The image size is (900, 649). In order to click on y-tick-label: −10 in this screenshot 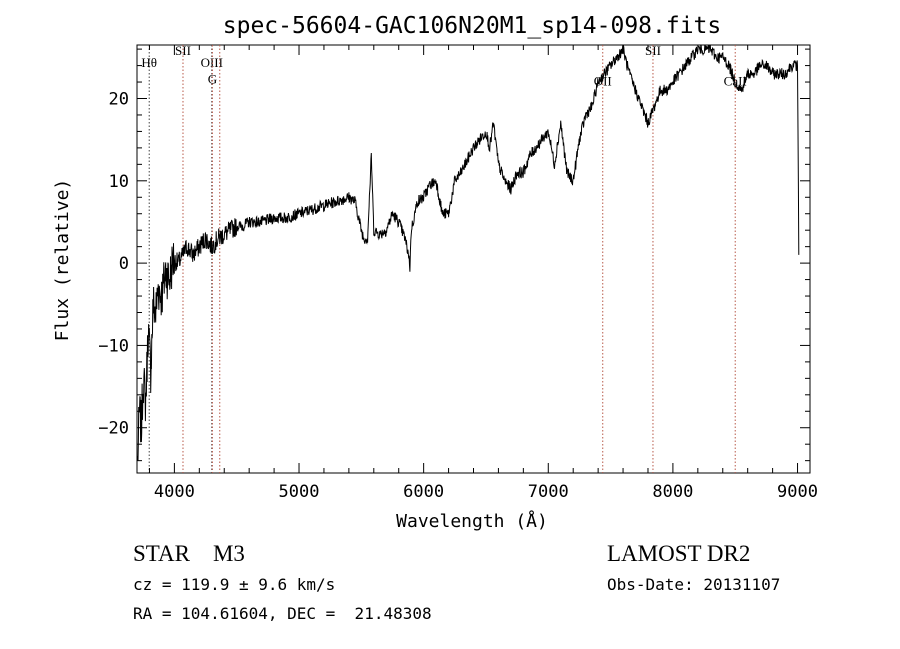, I will do `click(113, 346)`.